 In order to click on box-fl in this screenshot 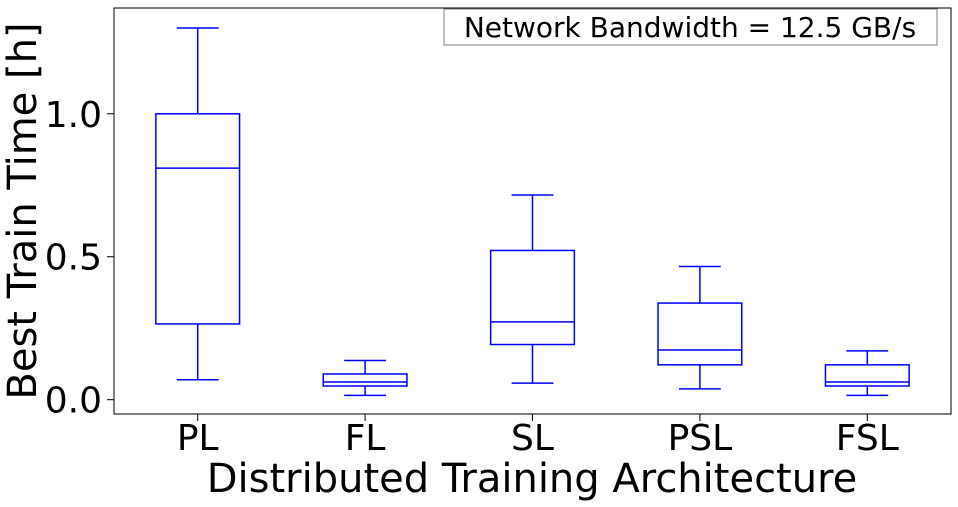, I will do `click(365, 378)`.